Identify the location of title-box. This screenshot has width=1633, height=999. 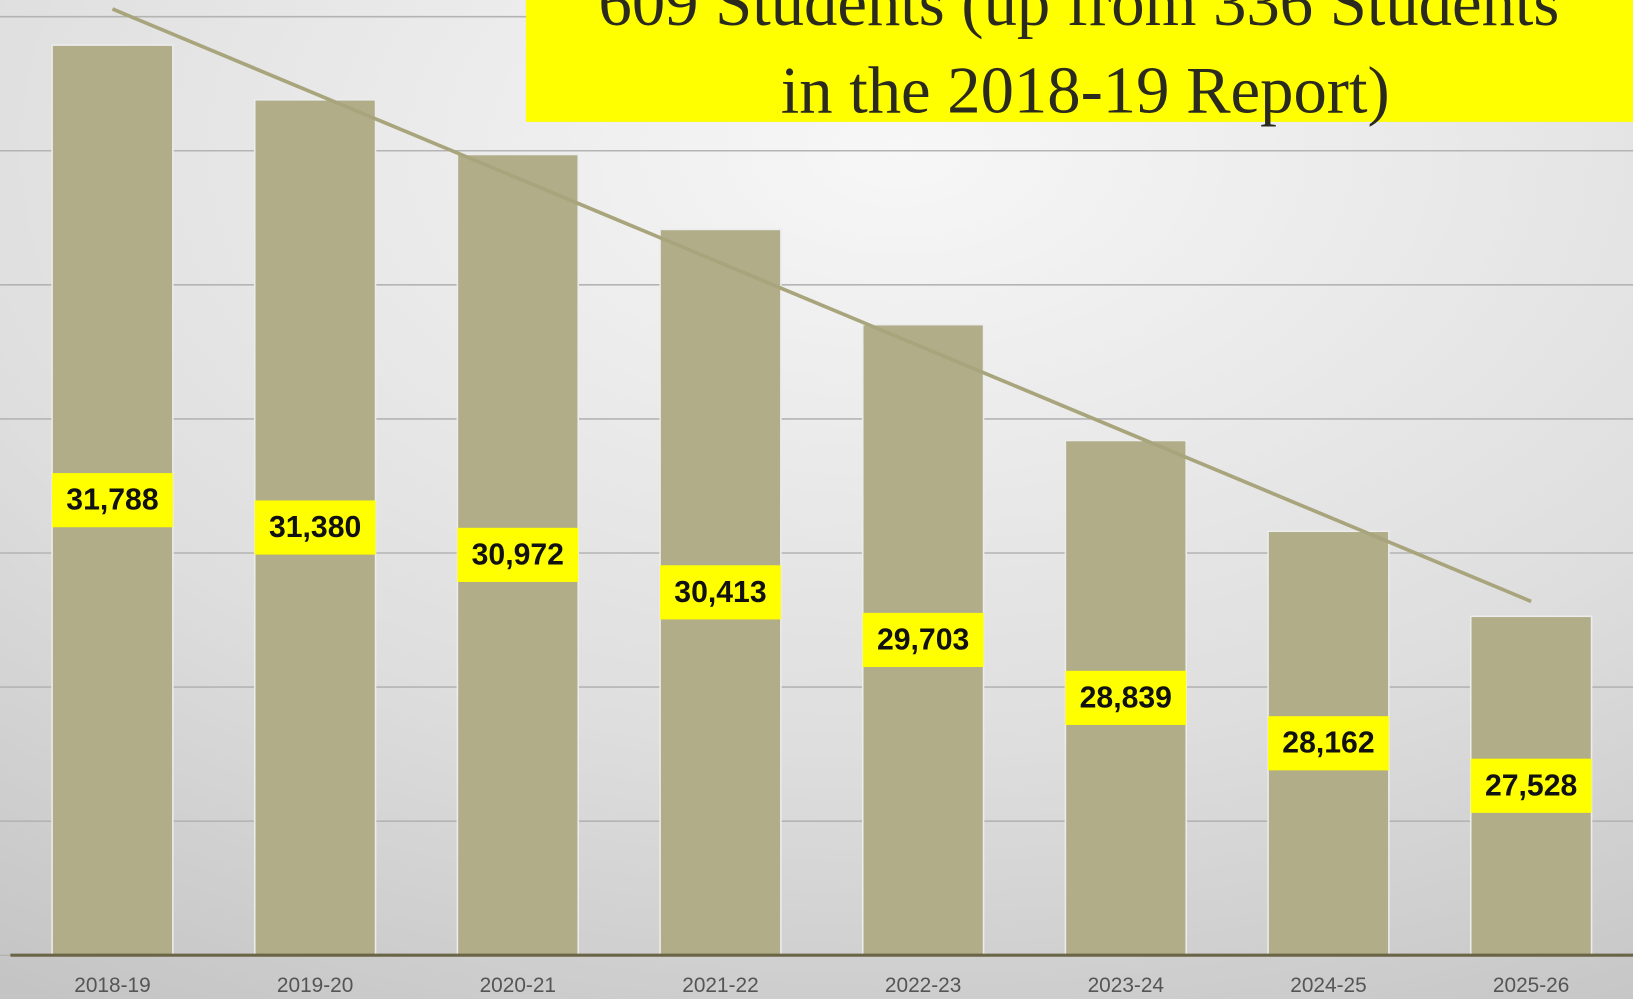
(1079, 61).